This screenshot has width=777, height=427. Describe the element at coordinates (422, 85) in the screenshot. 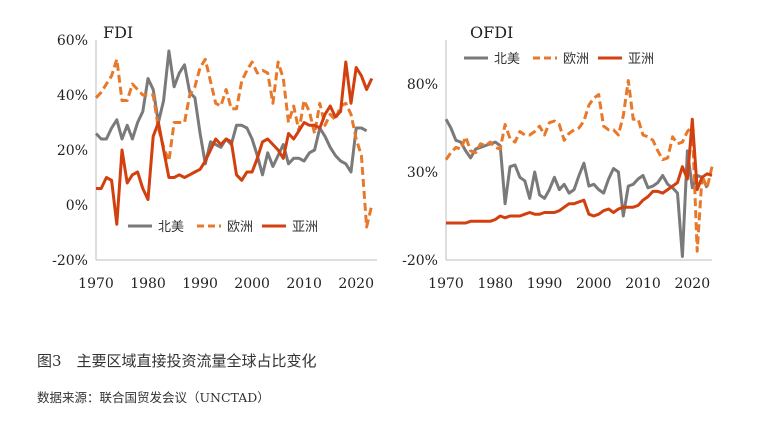

I see `y-tick-label: 80%` at that location.